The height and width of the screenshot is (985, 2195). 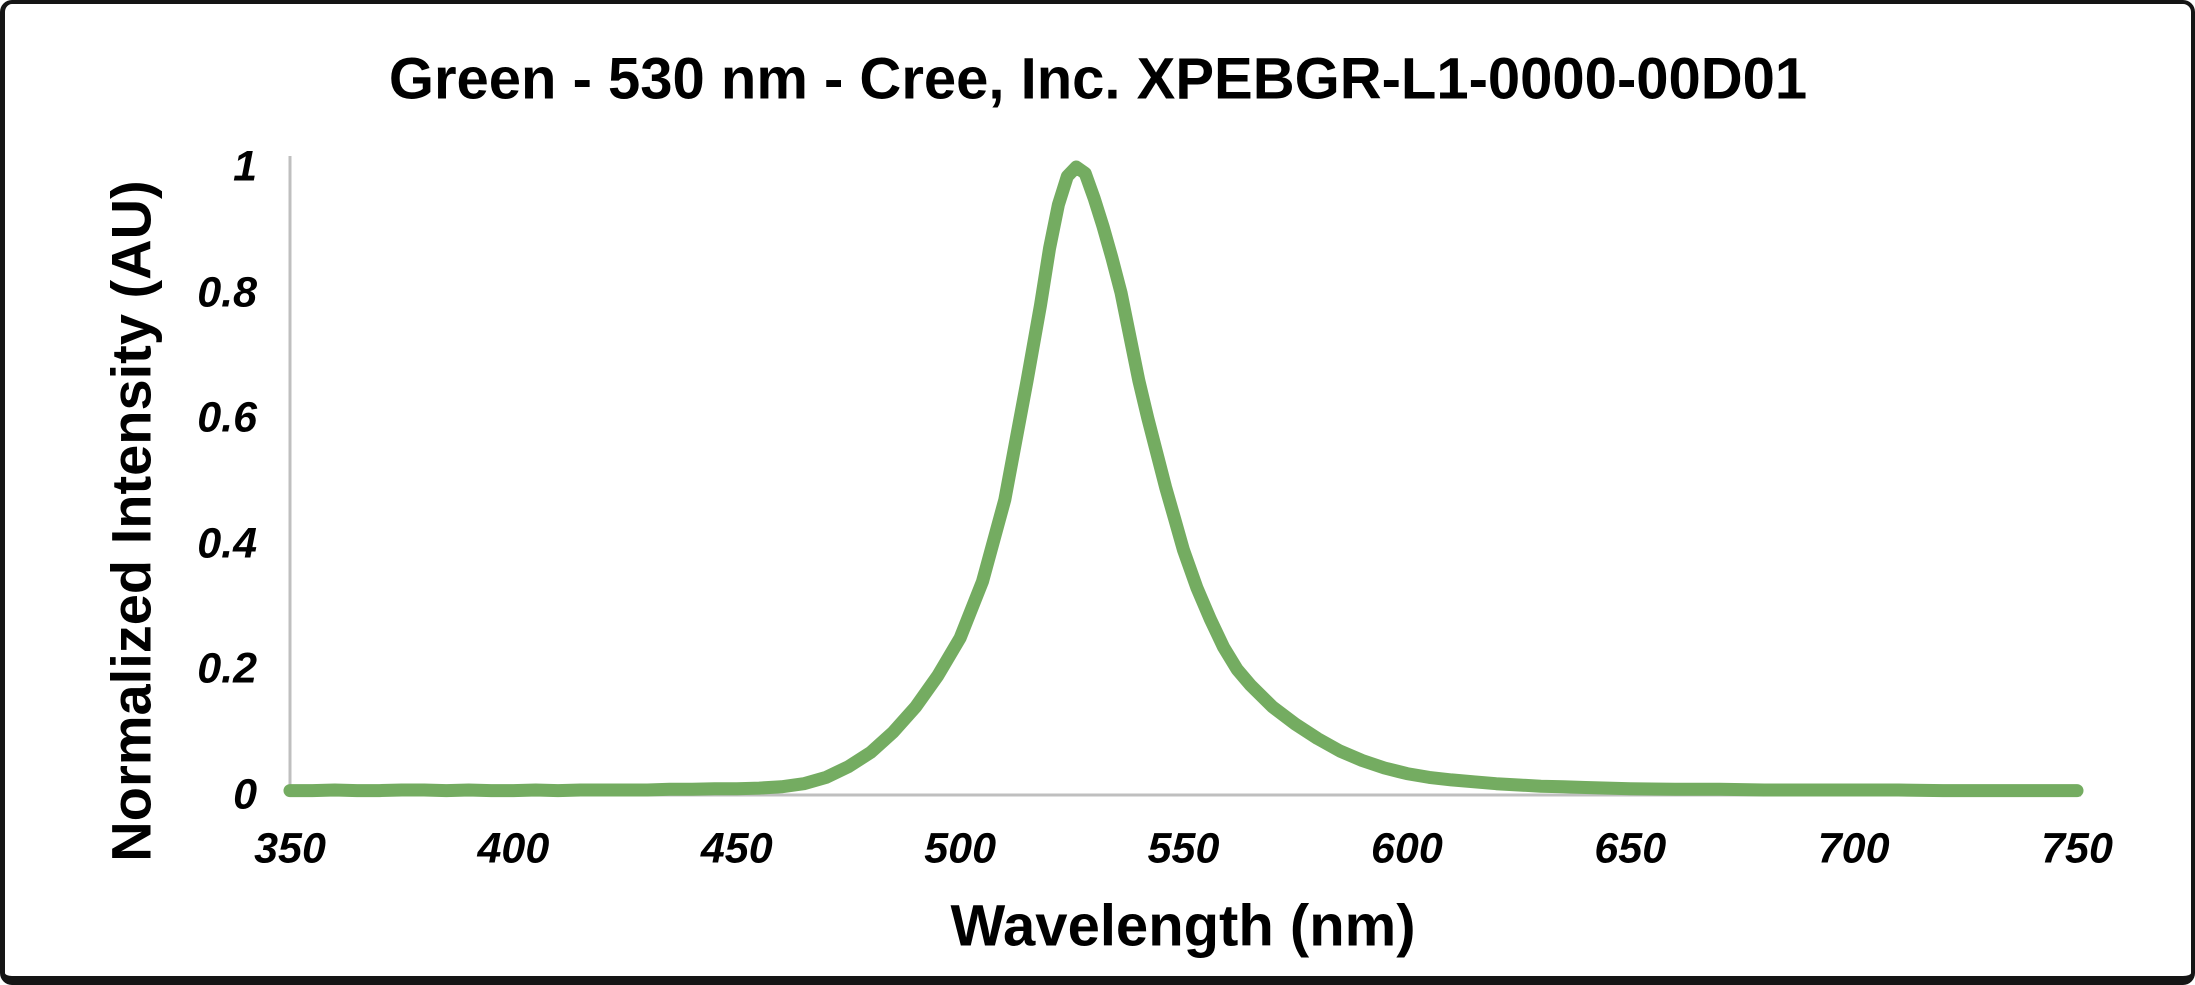 What do you see at coordinates (245, 794) in the screenshot?
I see `y-tick-label: 0` at bounding box center [245, 794].